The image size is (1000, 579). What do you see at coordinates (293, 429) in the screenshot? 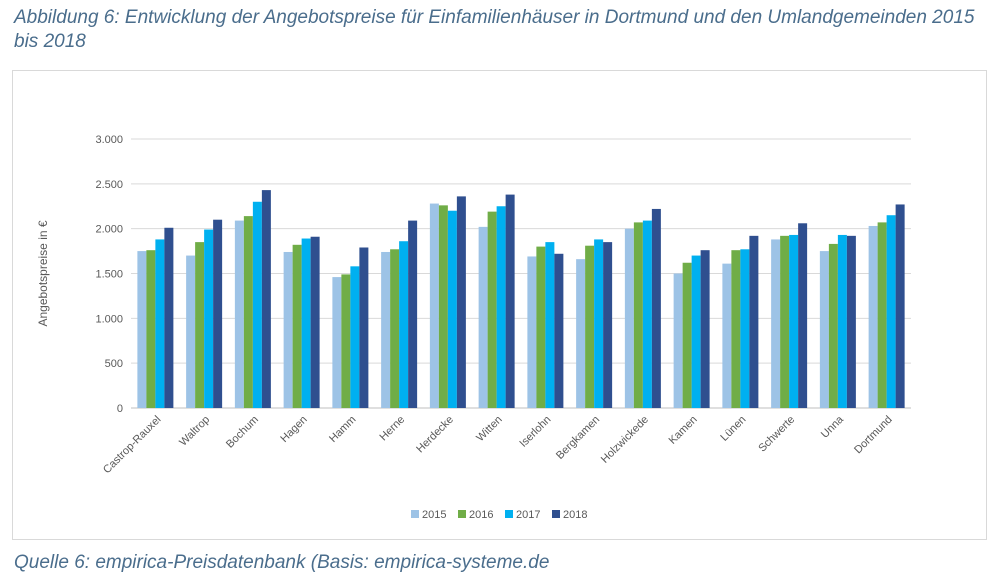
I see `x-tick-label: Hagen` at bounding box center [293, 429].